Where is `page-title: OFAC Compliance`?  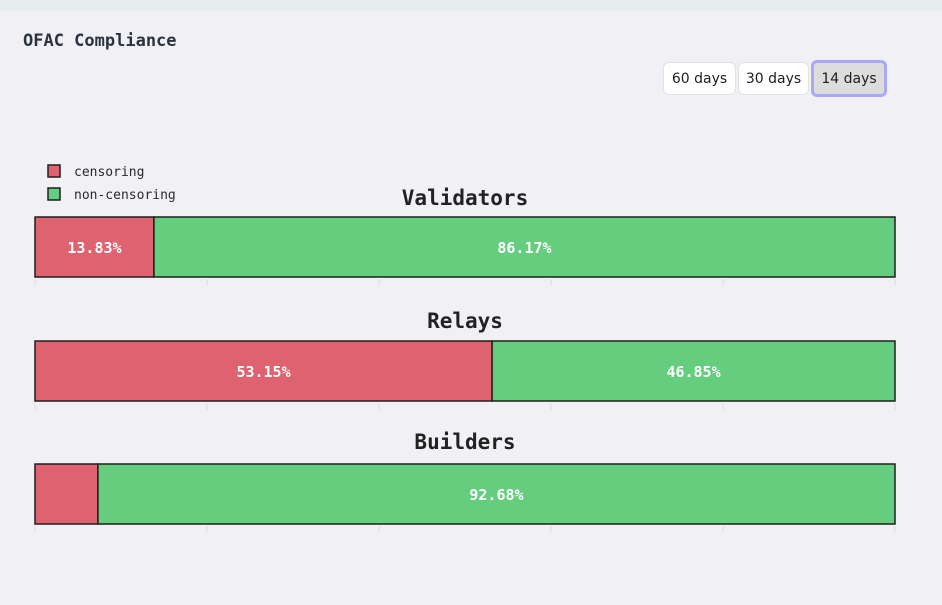
page-title: OFAC Compliance is located at coordinates (100, 41).